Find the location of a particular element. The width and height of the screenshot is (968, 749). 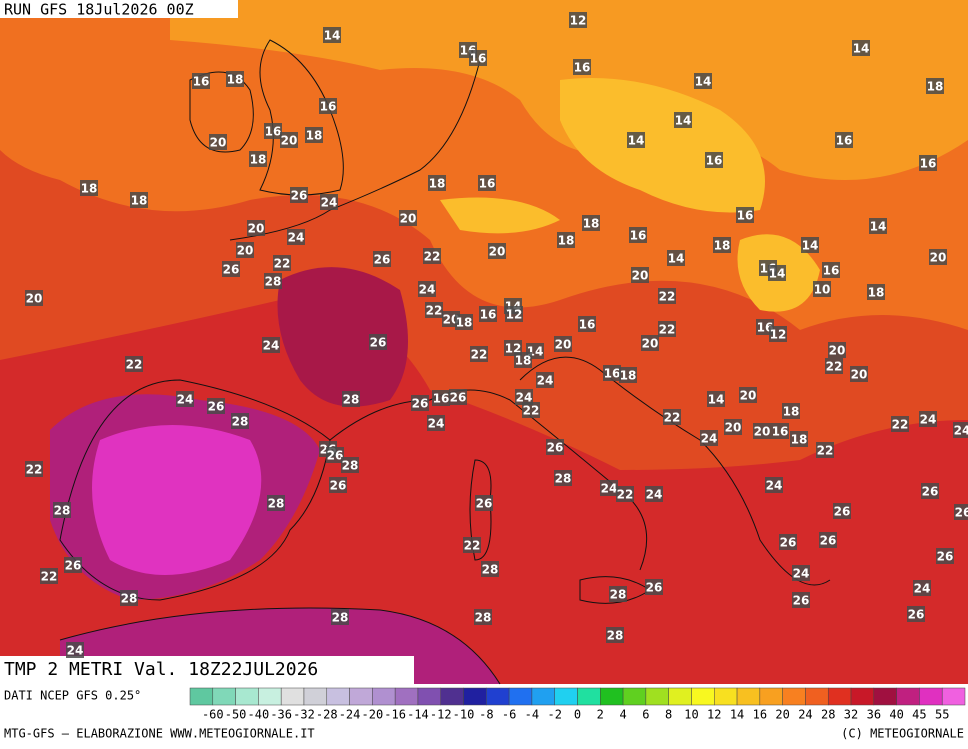

label-value: 12 is located at coordinates (578, 21).